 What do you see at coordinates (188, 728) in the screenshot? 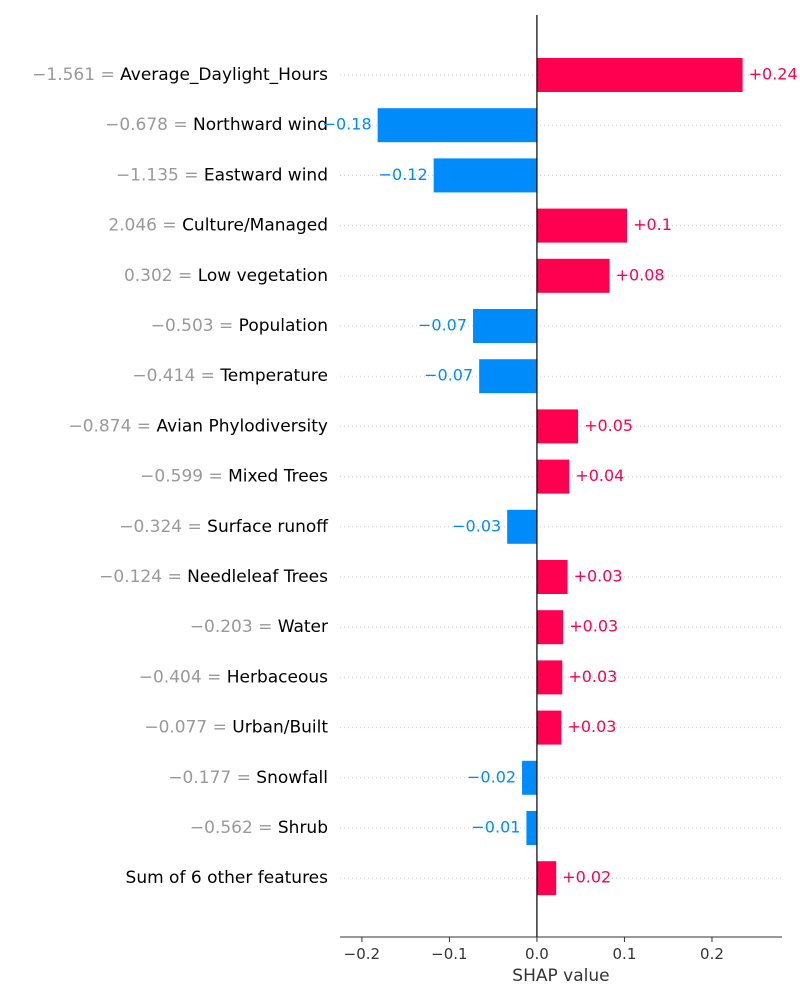
I see `feature-value: −0.077 =` at bounding box center [188, 728].